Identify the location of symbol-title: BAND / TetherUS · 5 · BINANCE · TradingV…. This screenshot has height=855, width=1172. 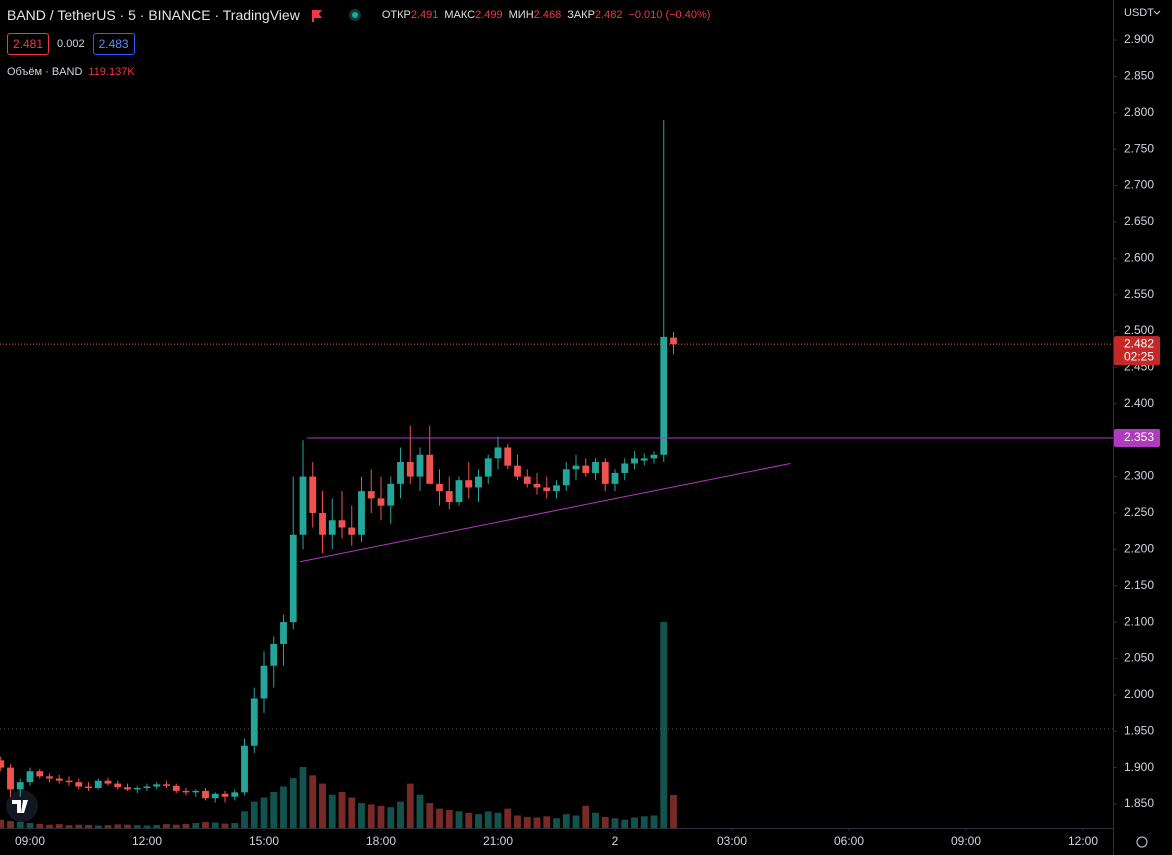
(153, 15).